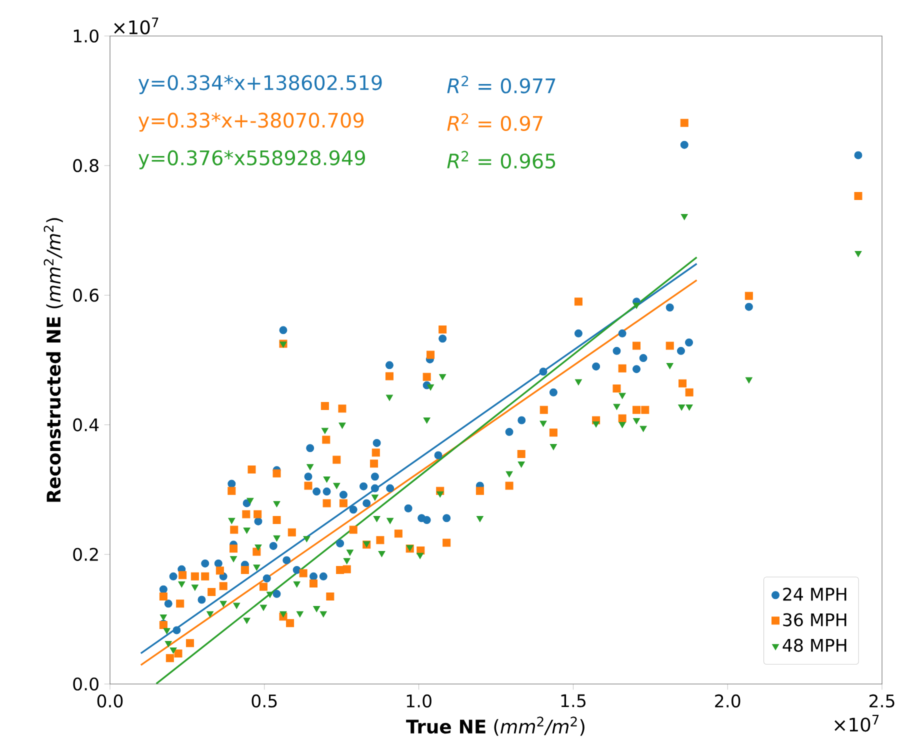  I want to click on annotation: R$^{2}$ = 0.965, so click(501, 159).